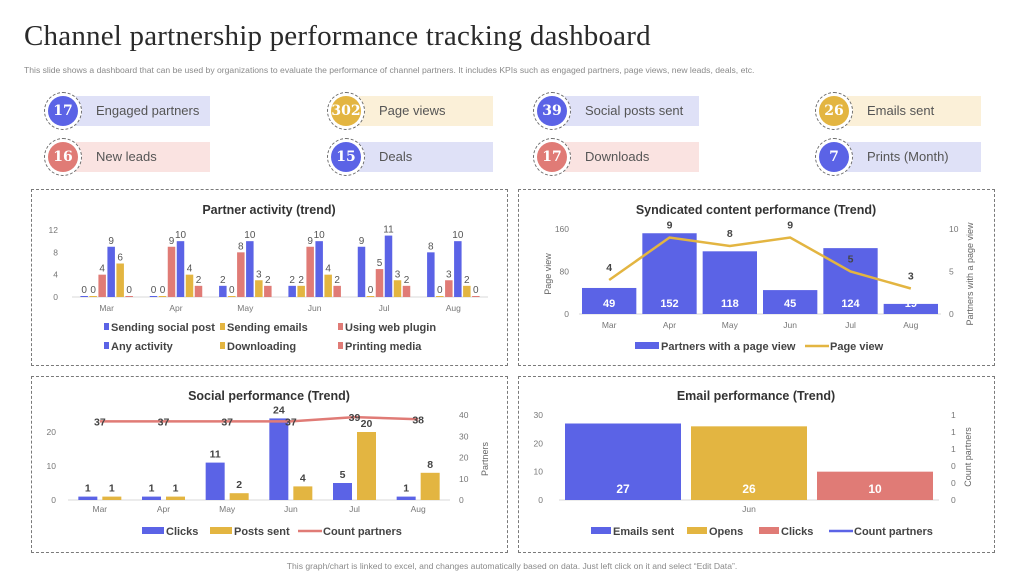 This screenshot has height=576, width=1024. Describe the element at coordinates (908, 156) in the screenshot. I see `kpi-label: Prints (Month)` at that location.